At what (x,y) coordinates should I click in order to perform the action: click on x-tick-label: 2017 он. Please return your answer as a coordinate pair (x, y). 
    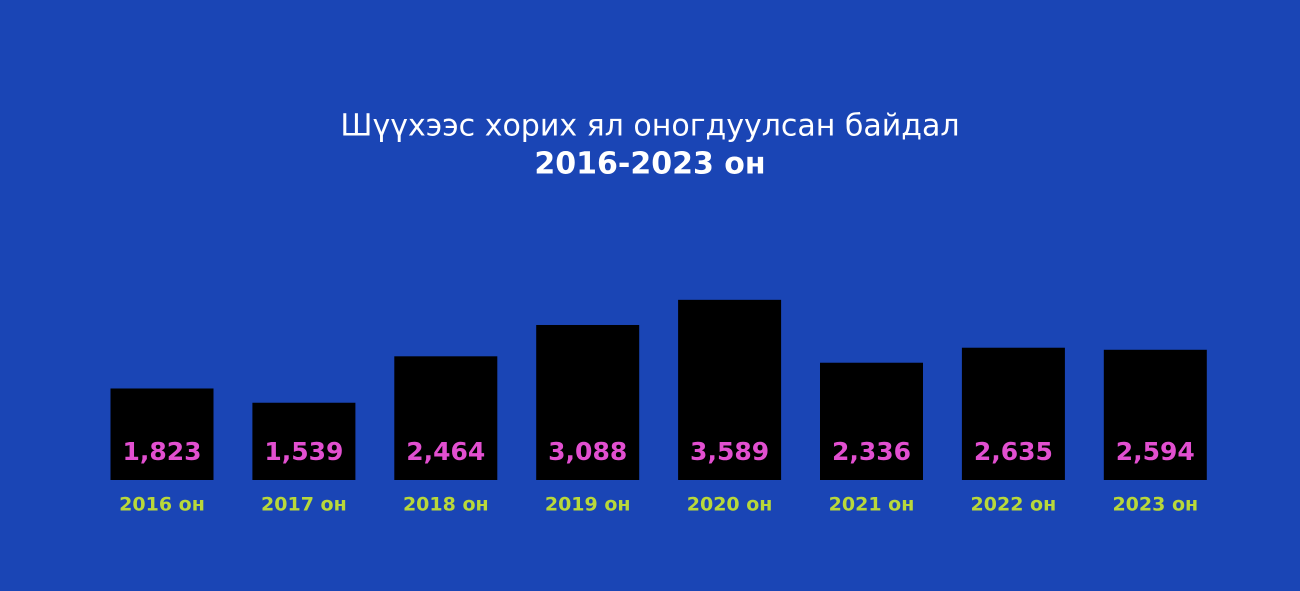
    Looking at the image, I should click on (304, 505).